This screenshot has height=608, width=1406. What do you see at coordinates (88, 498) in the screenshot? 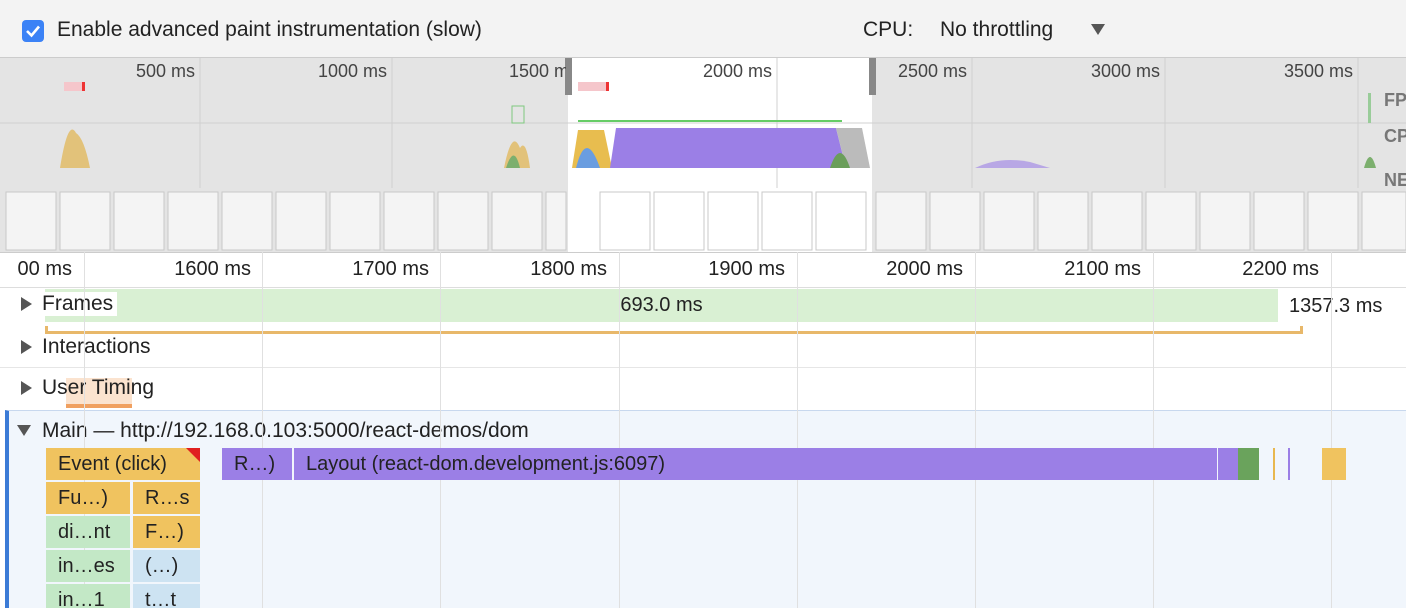
I see `flame-block: Fu…)` at bounding box center [88, 498].